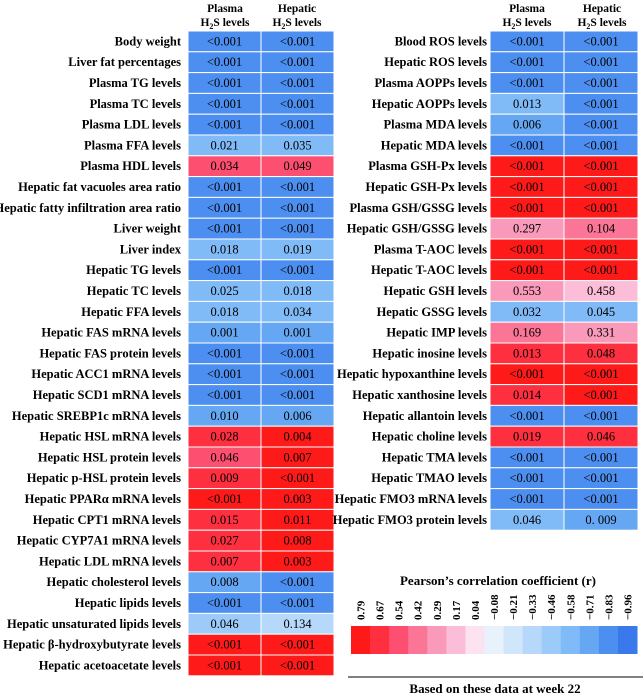  What do you see at coordinates (225, 24) in the screenshot?
I see `left-col-header-plasma-sub: H2S levels` at bounding box center [225, 24].